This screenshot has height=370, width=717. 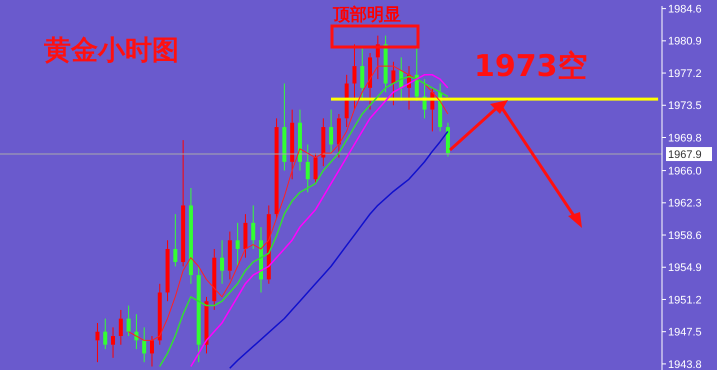 I want to click on y-tick-label: 1951.2, so click(x=685, y=300).